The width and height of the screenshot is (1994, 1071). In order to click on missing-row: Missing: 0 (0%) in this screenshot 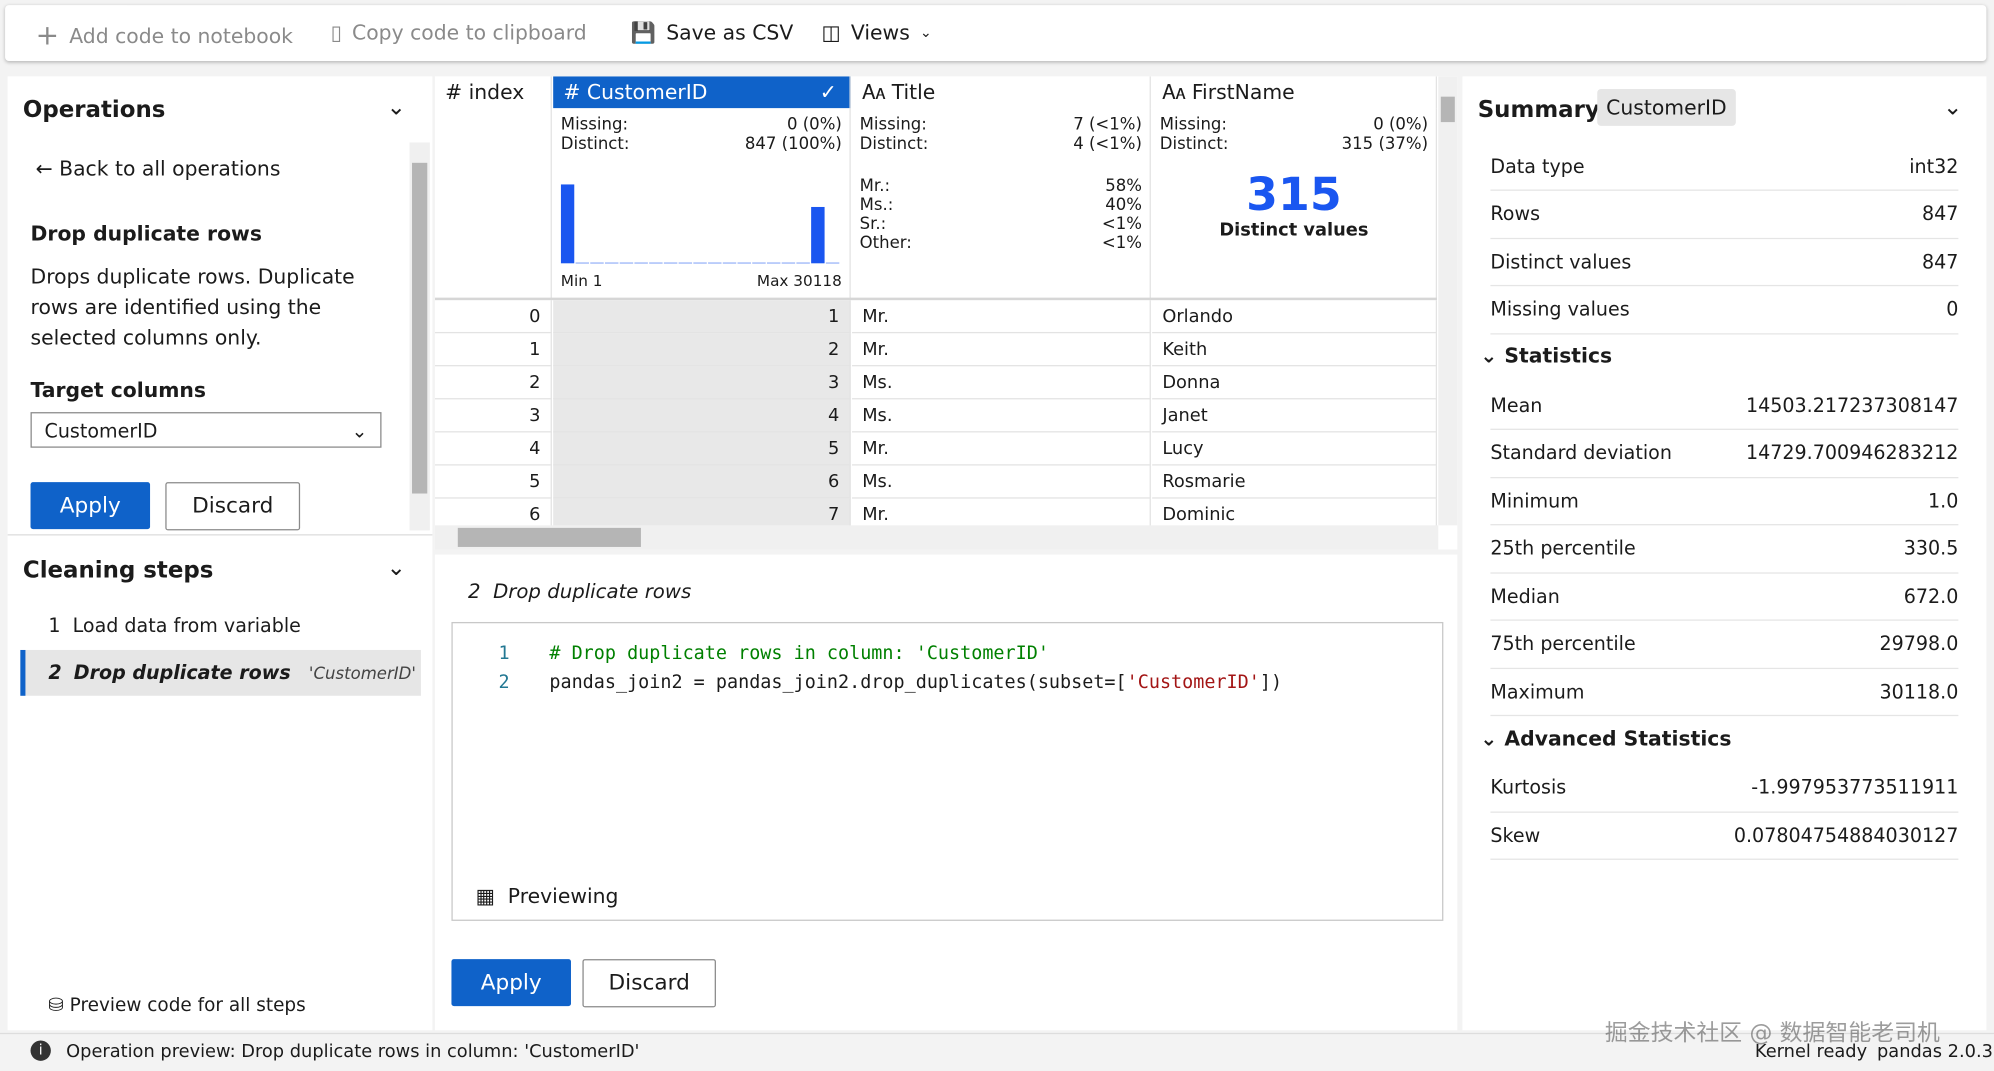, I will do `click(701, 125)`.